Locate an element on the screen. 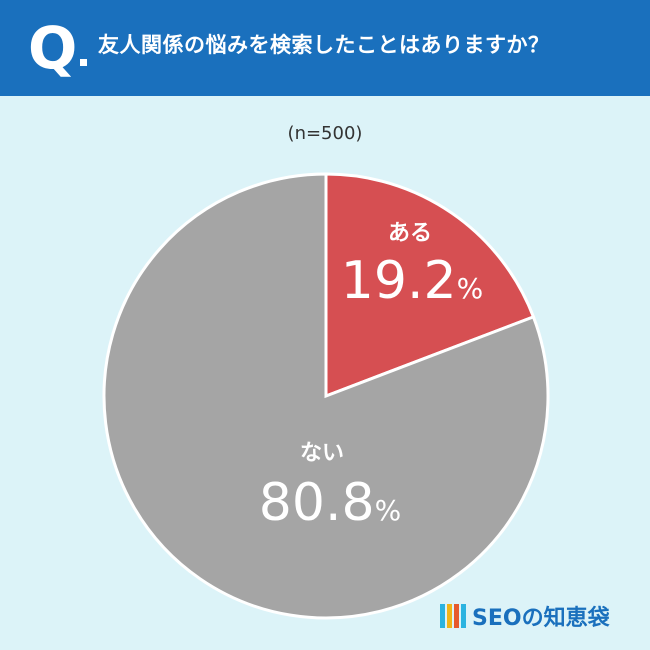  brand-name: SEOの知恵袋 is located at coordinates (541, 618).